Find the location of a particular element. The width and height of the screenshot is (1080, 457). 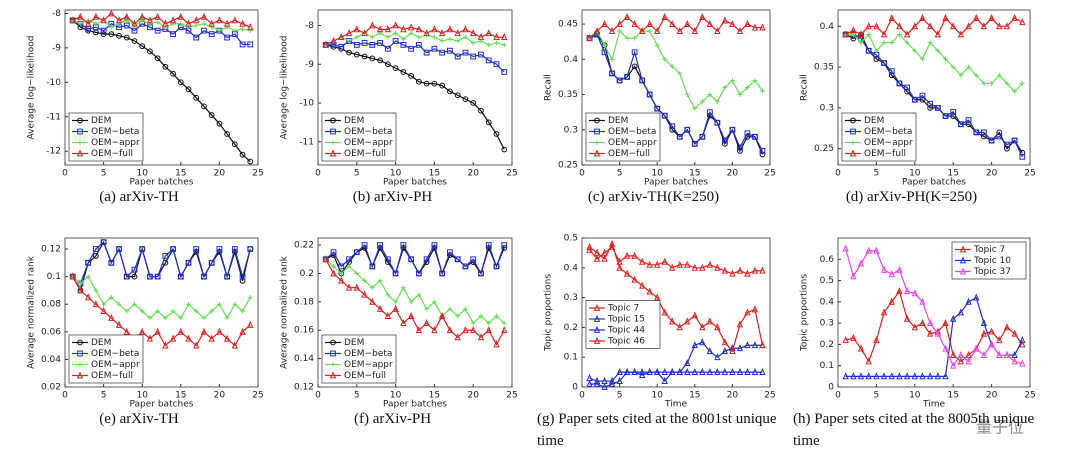

y-tick-label: -9 is located at coordinates (309, 65).